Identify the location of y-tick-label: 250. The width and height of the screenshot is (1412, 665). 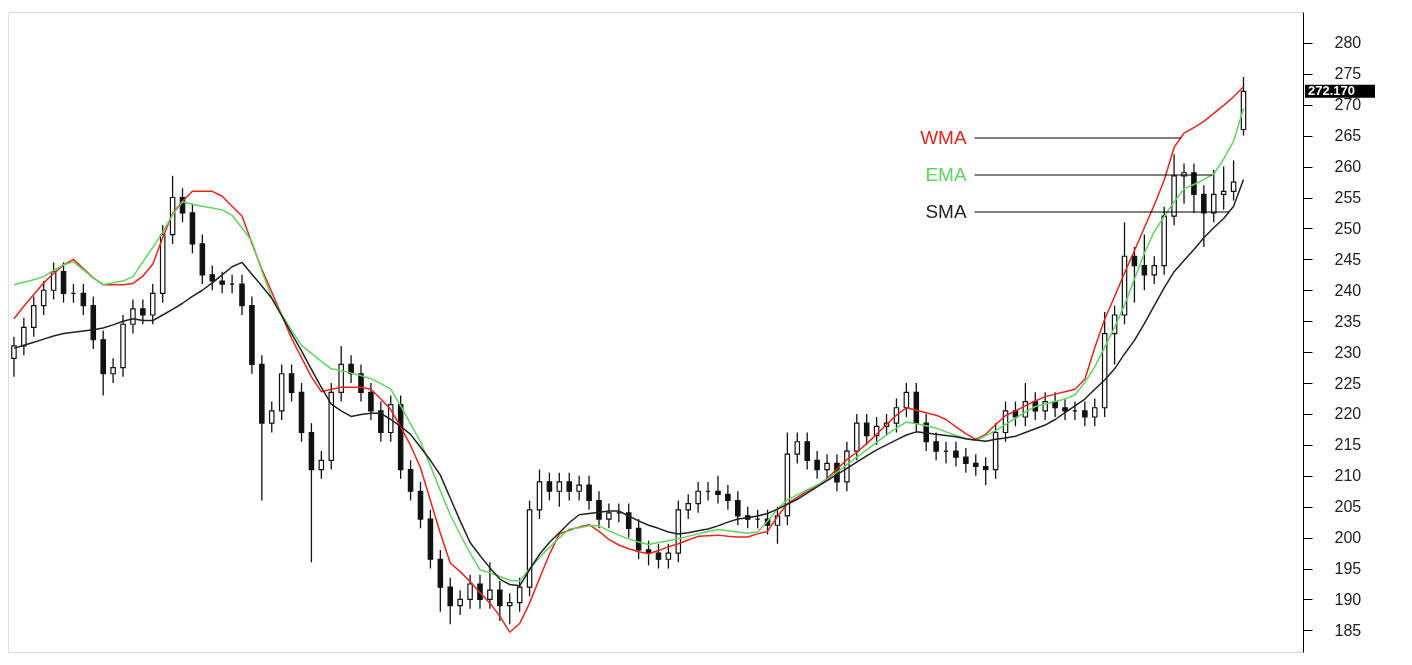
(1348, 228).